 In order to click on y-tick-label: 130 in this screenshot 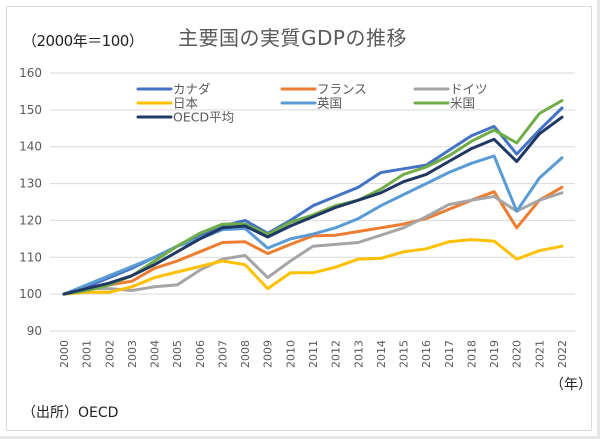, I will do `click(30, 184)`.